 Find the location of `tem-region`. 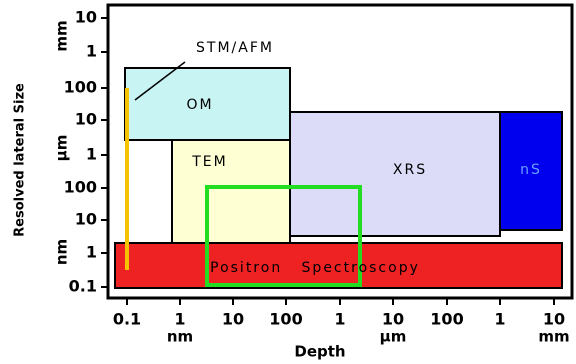

tem-region is located at coordinates (231, 191).